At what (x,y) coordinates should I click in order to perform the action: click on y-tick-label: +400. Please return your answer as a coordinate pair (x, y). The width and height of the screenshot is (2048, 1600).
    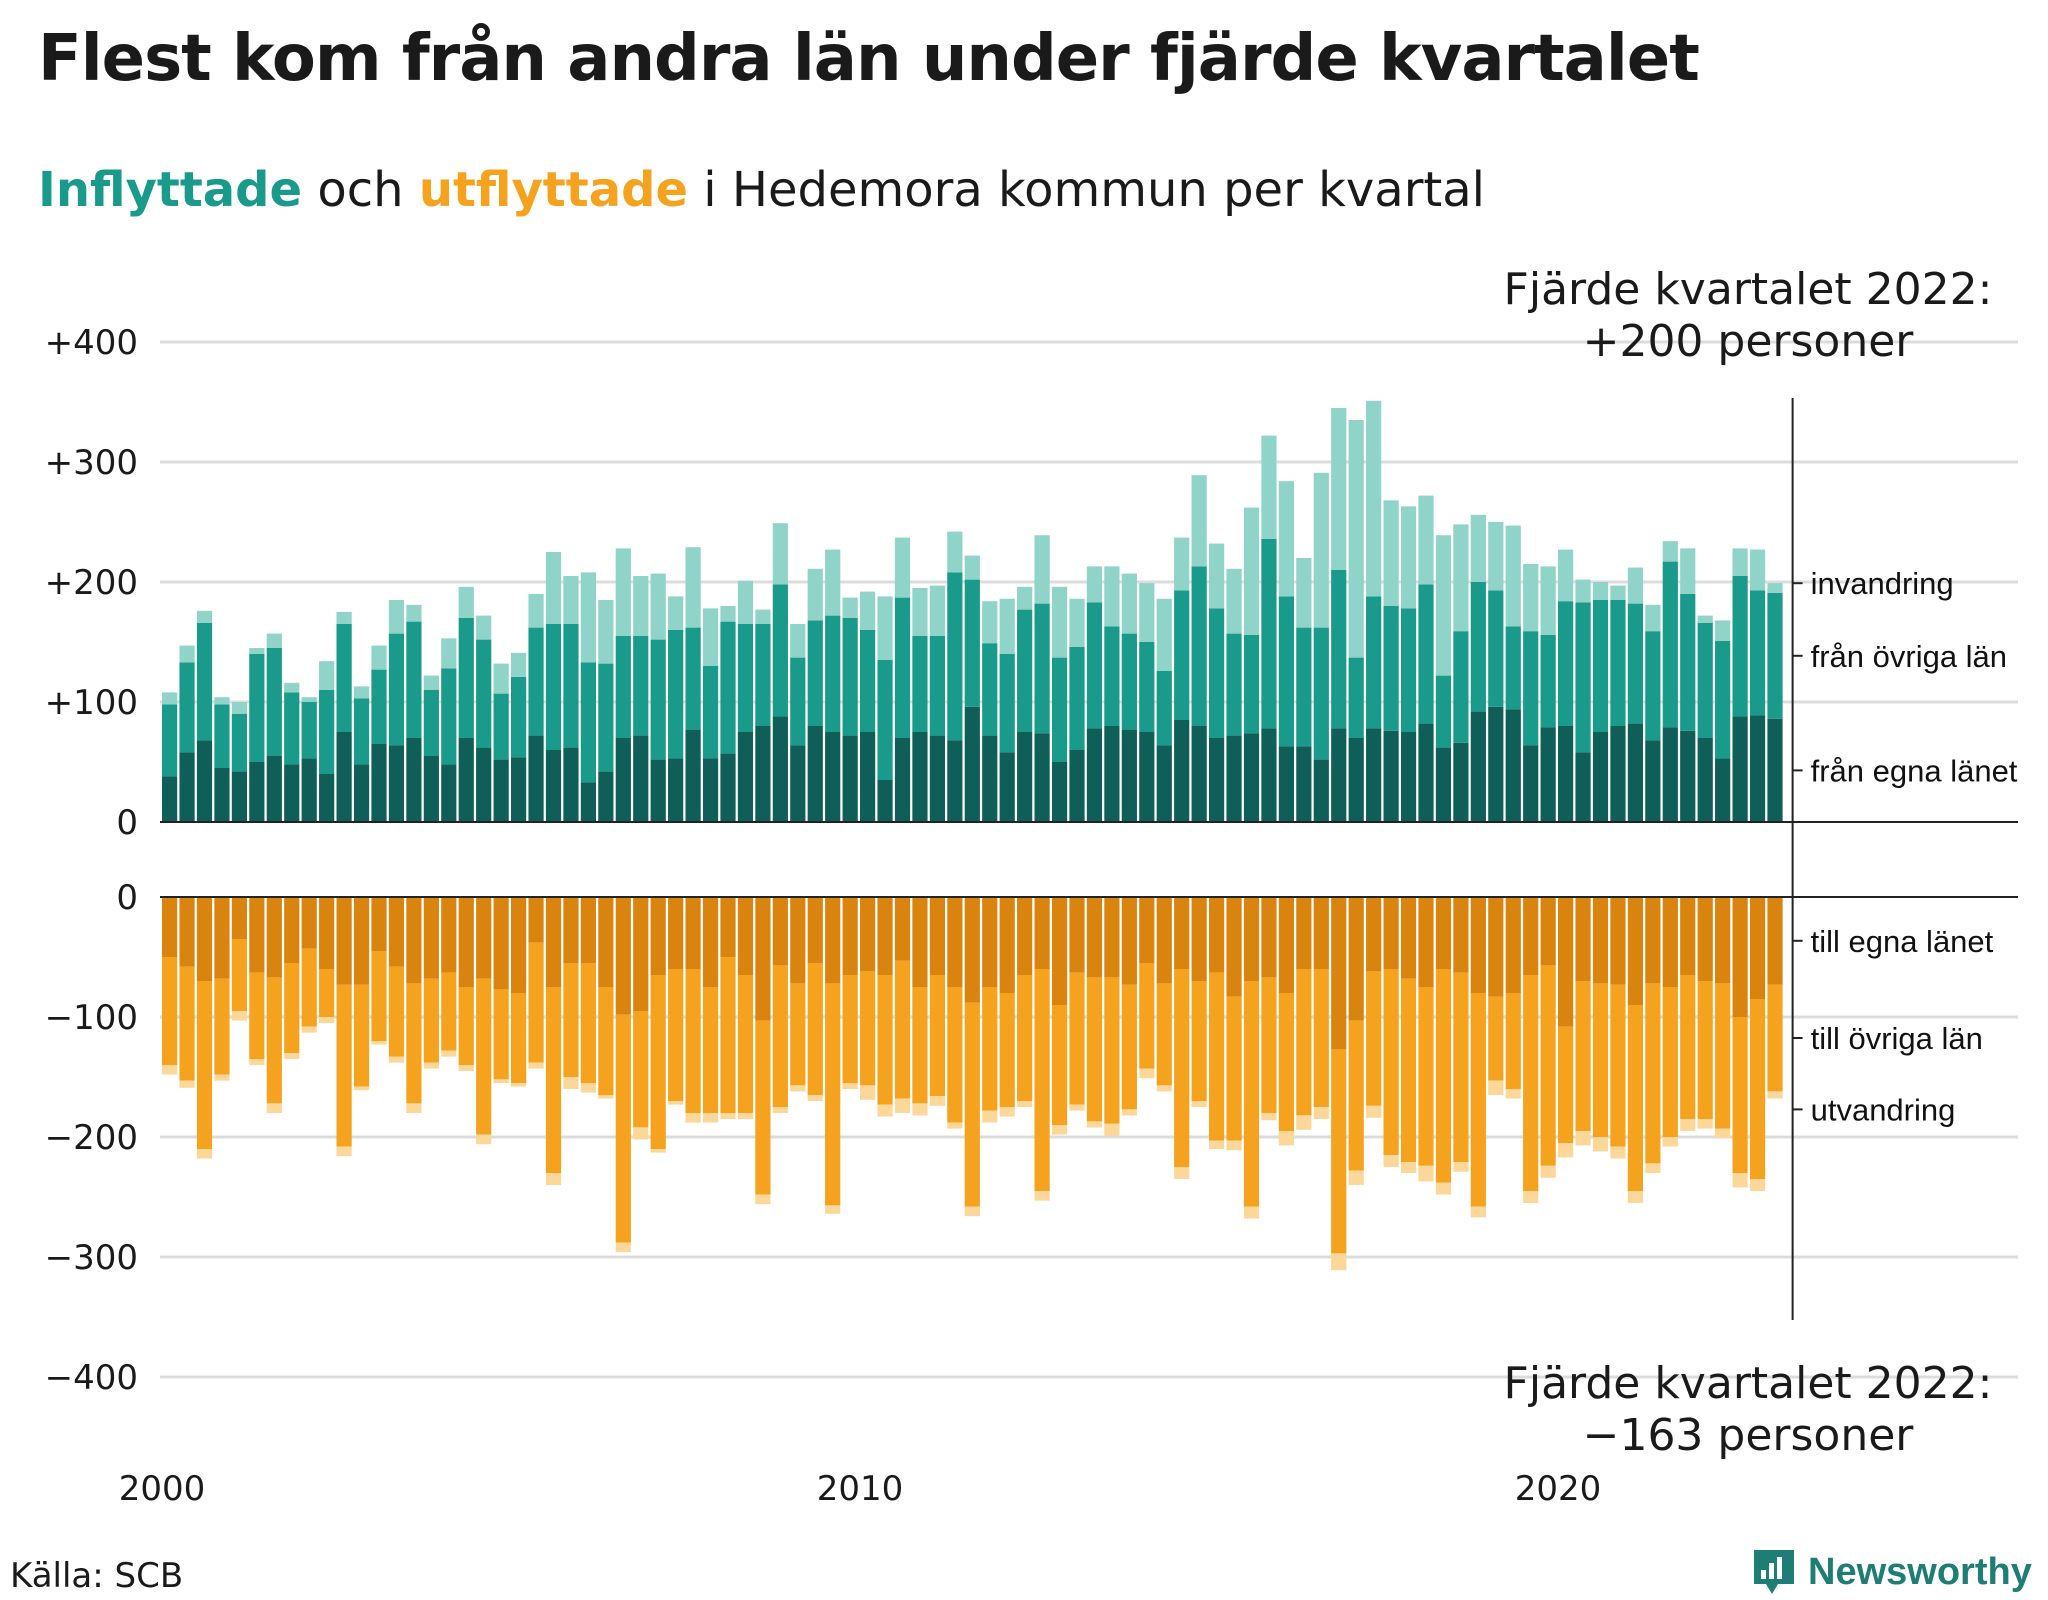
    Looking at the image, I should click on (91, 343).